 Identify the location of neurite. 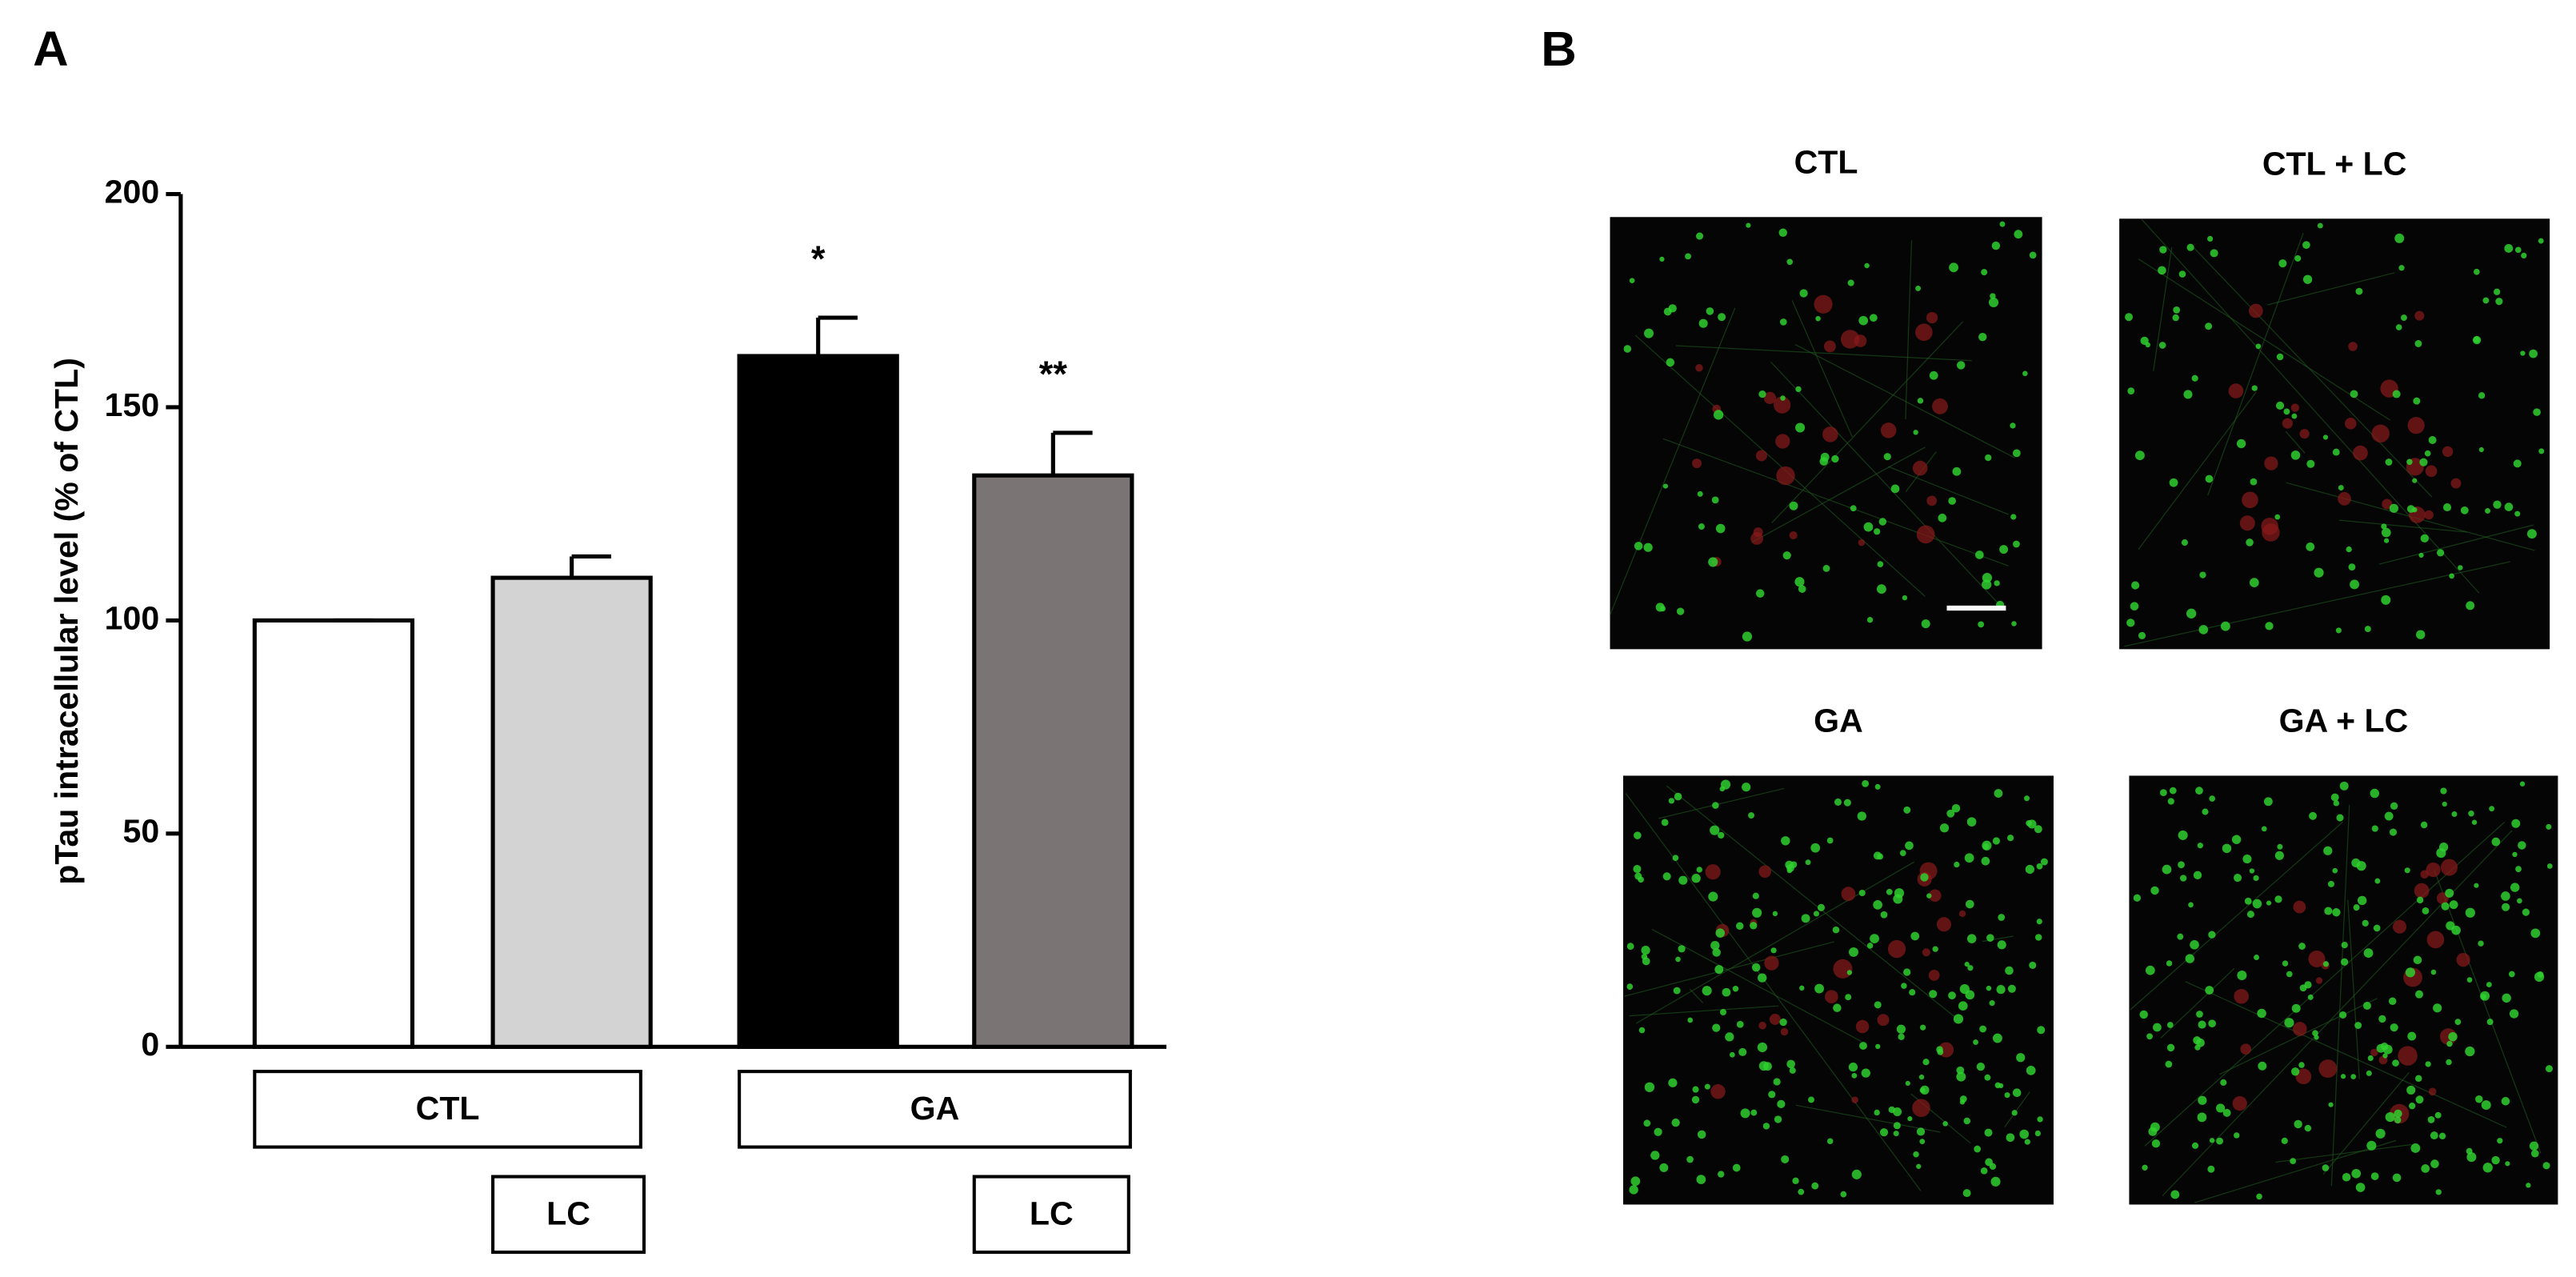
(1867, 423).